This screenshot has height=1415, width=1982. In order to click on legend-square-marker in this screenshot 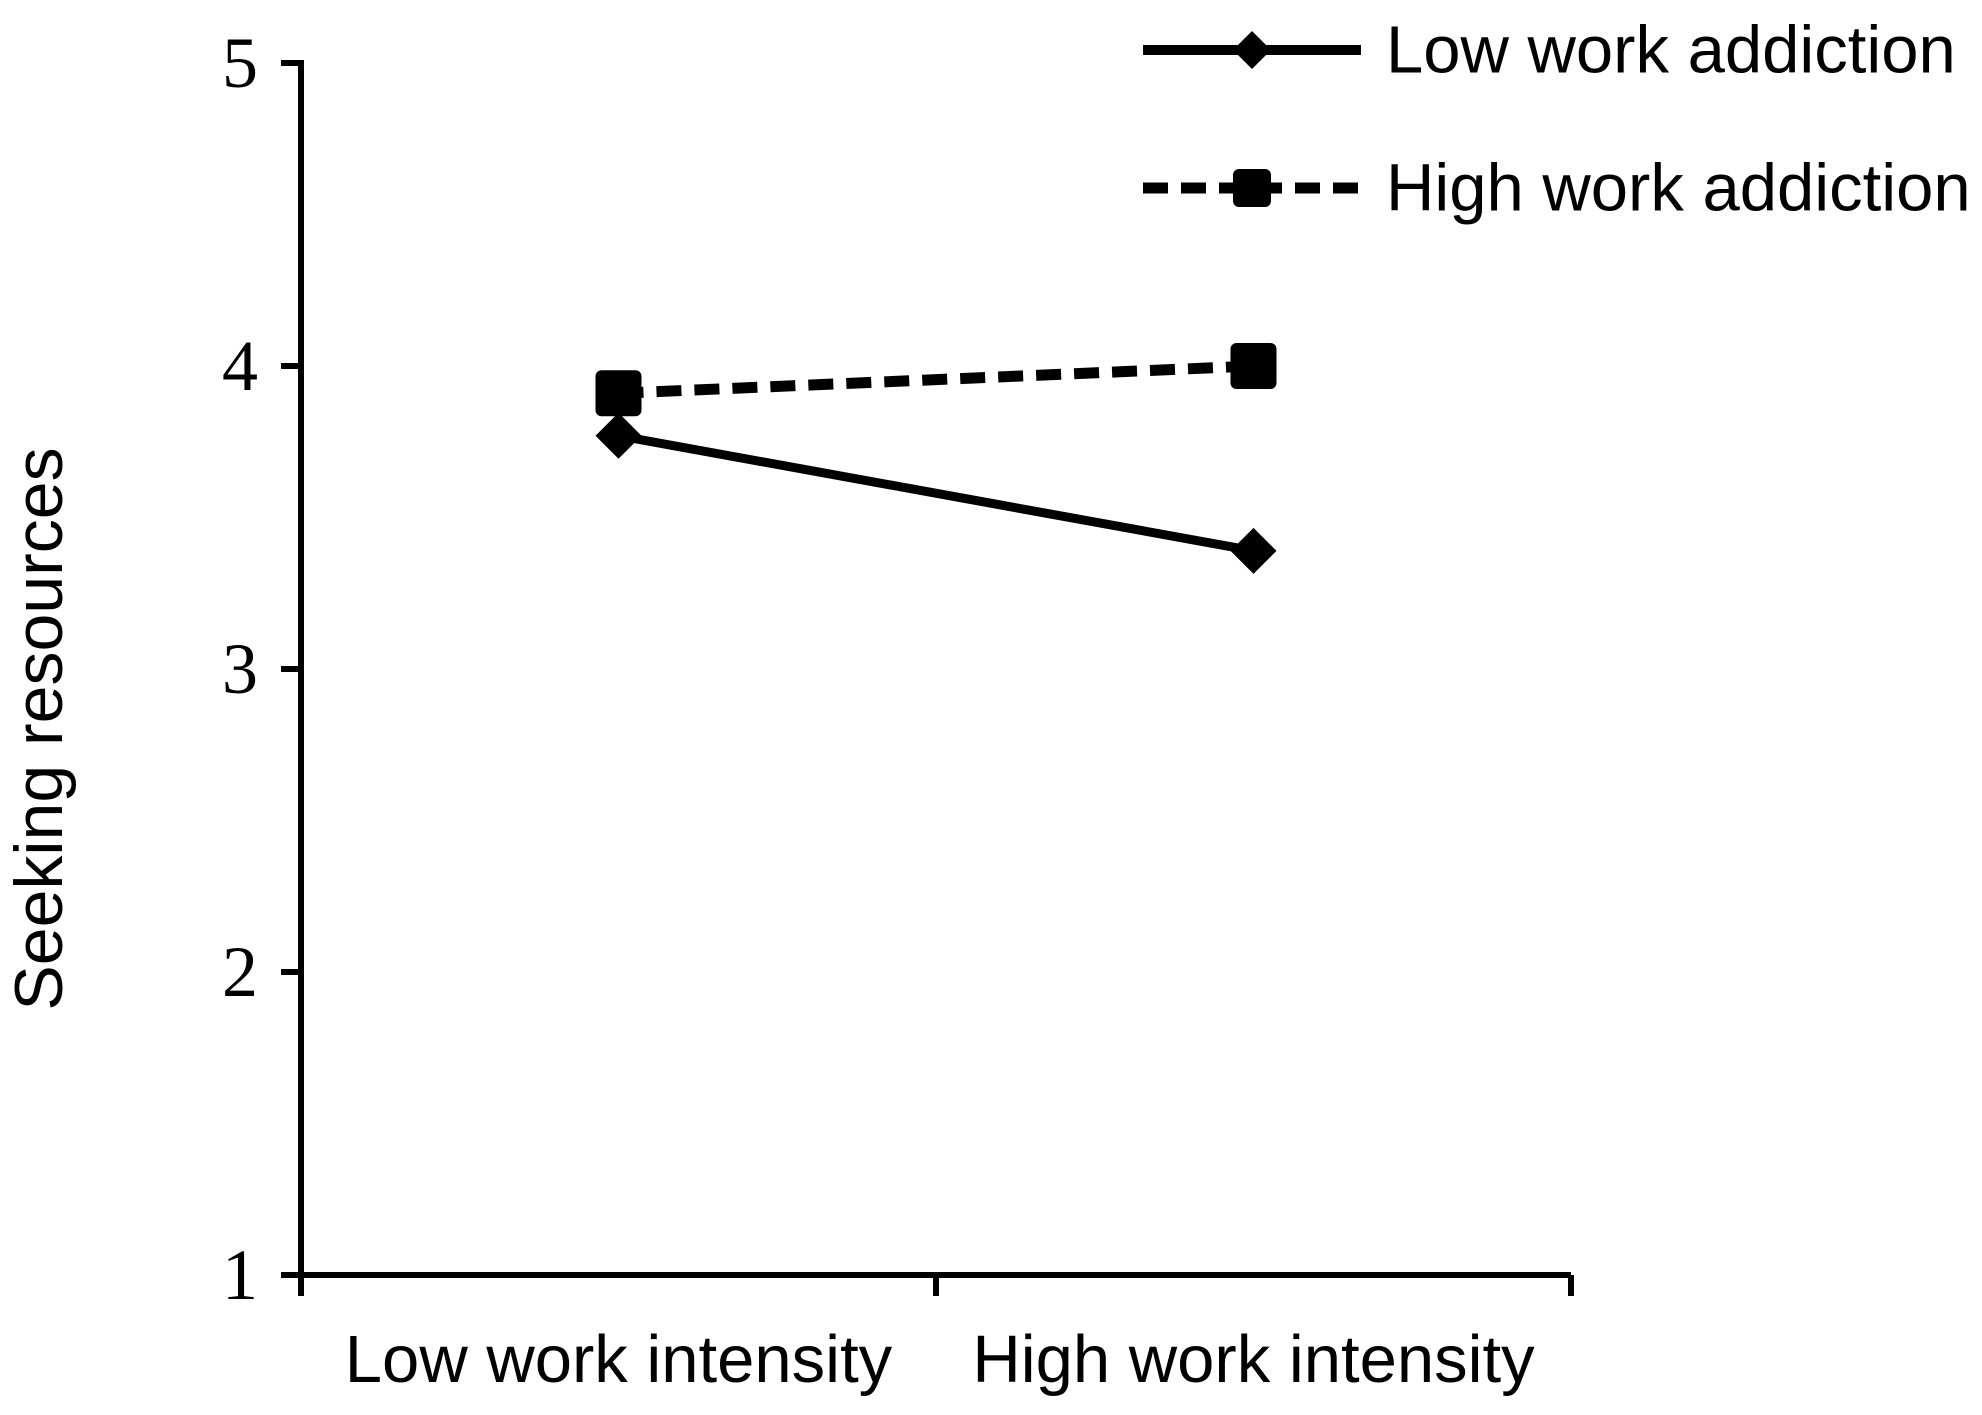, I will do `click(1252, 188)`.